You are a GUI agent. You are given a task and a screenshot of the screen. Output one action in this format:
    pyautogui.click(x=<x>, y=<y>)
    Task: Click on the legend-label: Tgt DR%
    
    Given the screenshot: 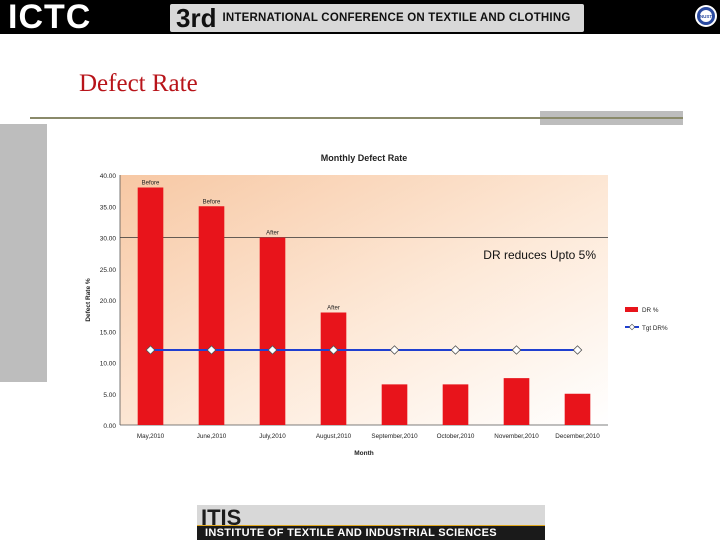 What is the action you would take?
    pyautogui.click(x=655, y=328)
    